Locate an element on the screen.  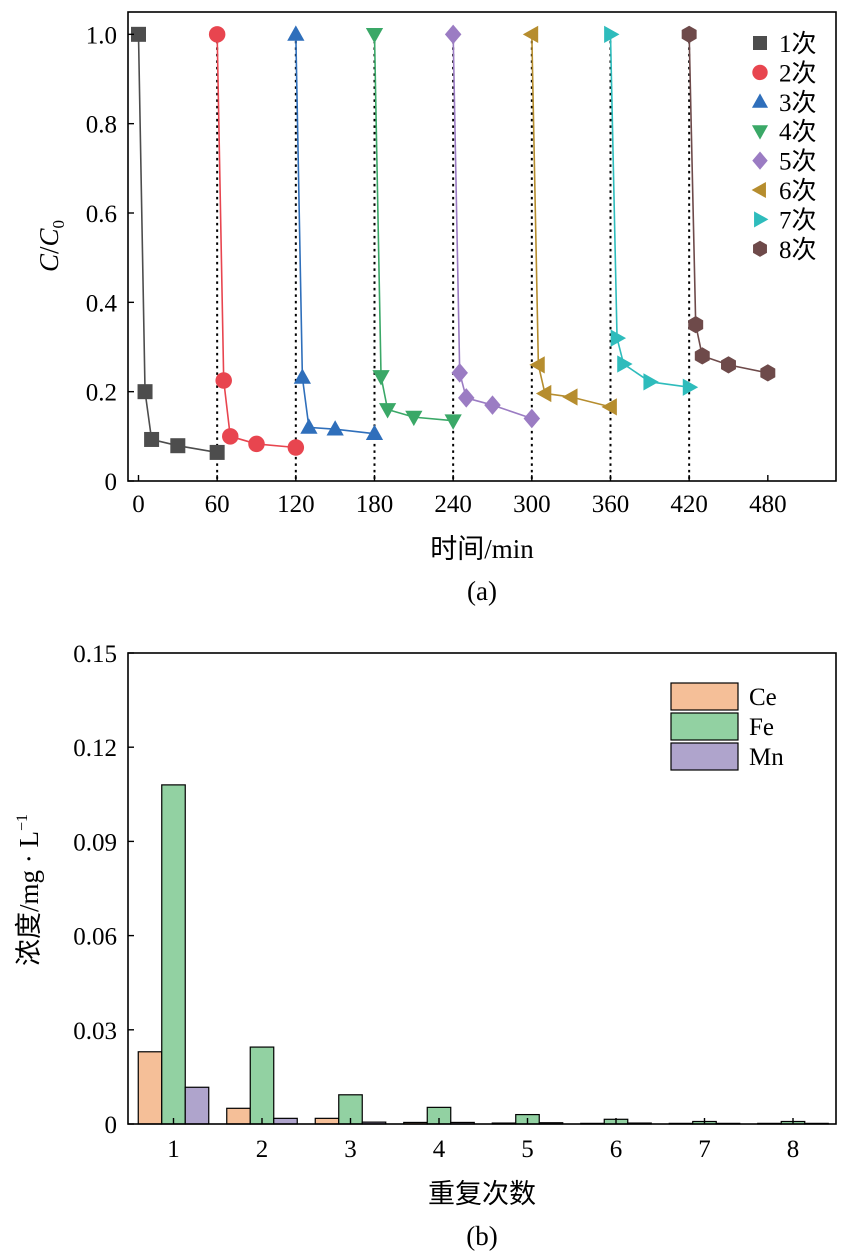
y-tick-label-a-4: 0.8 is located at coordinates (101, 125).